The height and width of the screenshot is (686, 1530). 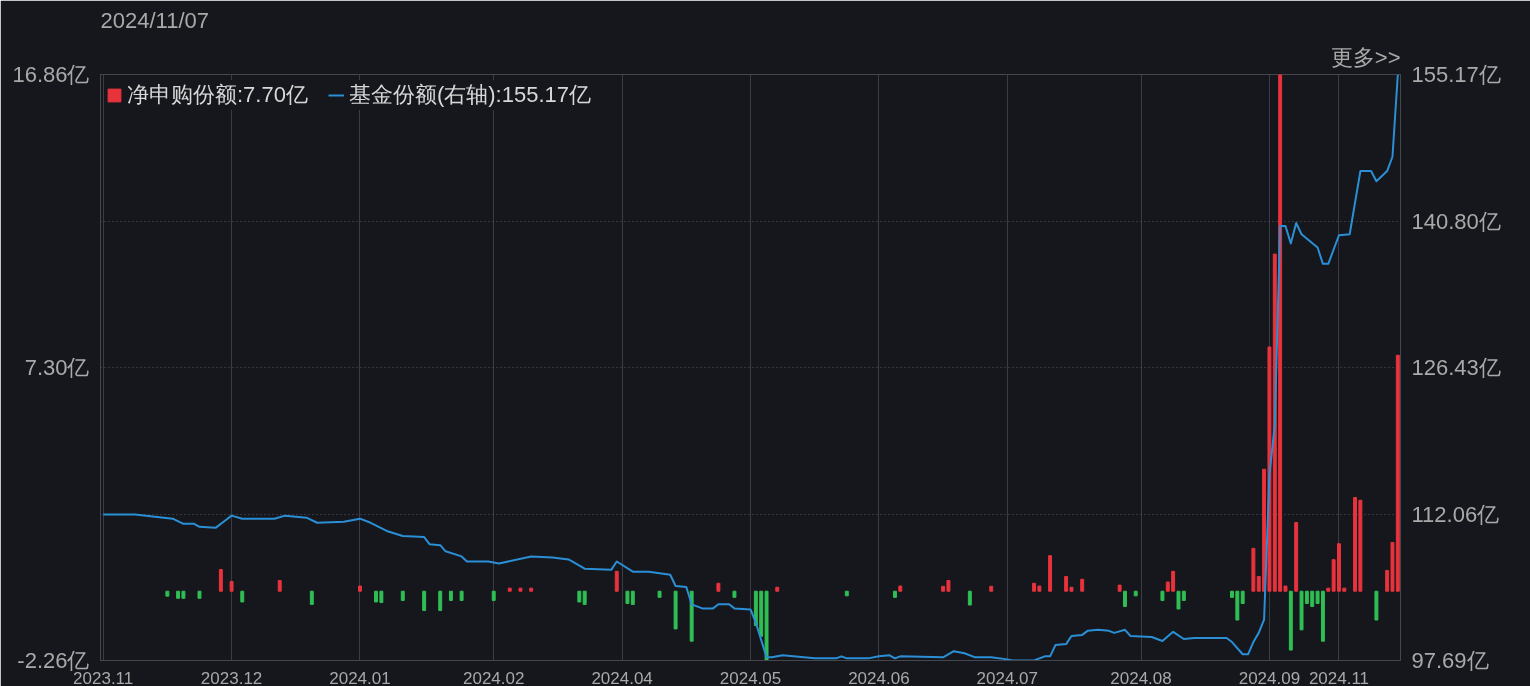 What do you see at coordinates (1456, 74) in the screenshot?
I see `y2-tick-label: 155.17亿` at bounding box center [1456, 74].